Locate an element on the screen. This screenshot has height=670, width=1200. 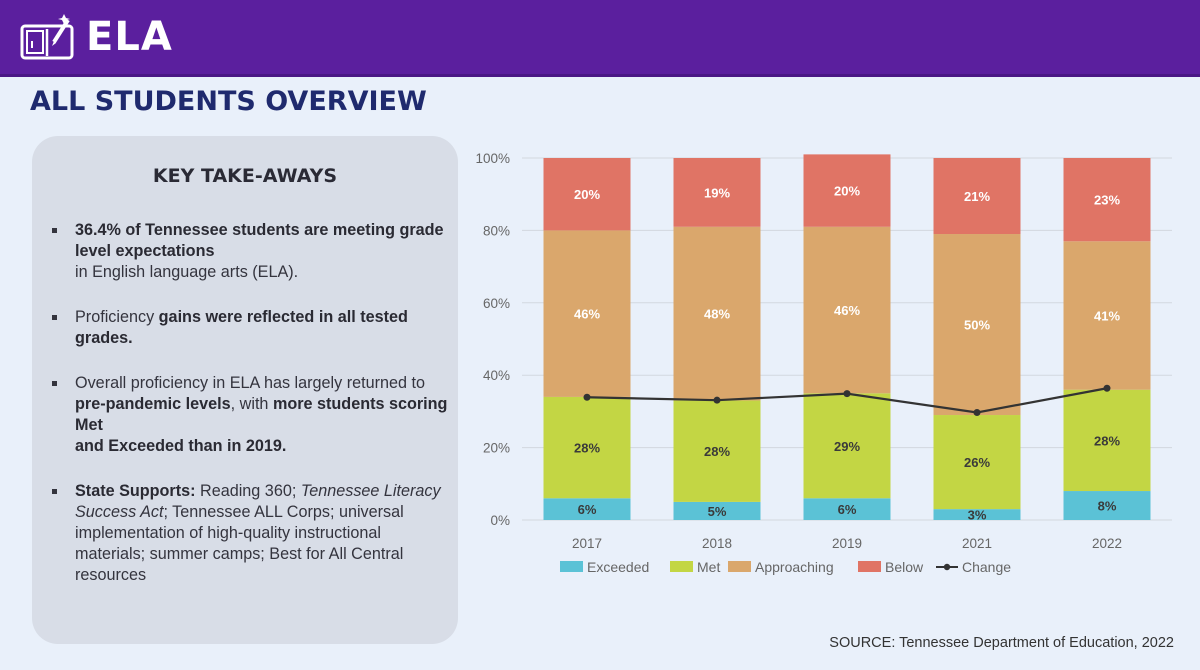
takeaway-3-mid: , with is located at coordinates (251, 404).